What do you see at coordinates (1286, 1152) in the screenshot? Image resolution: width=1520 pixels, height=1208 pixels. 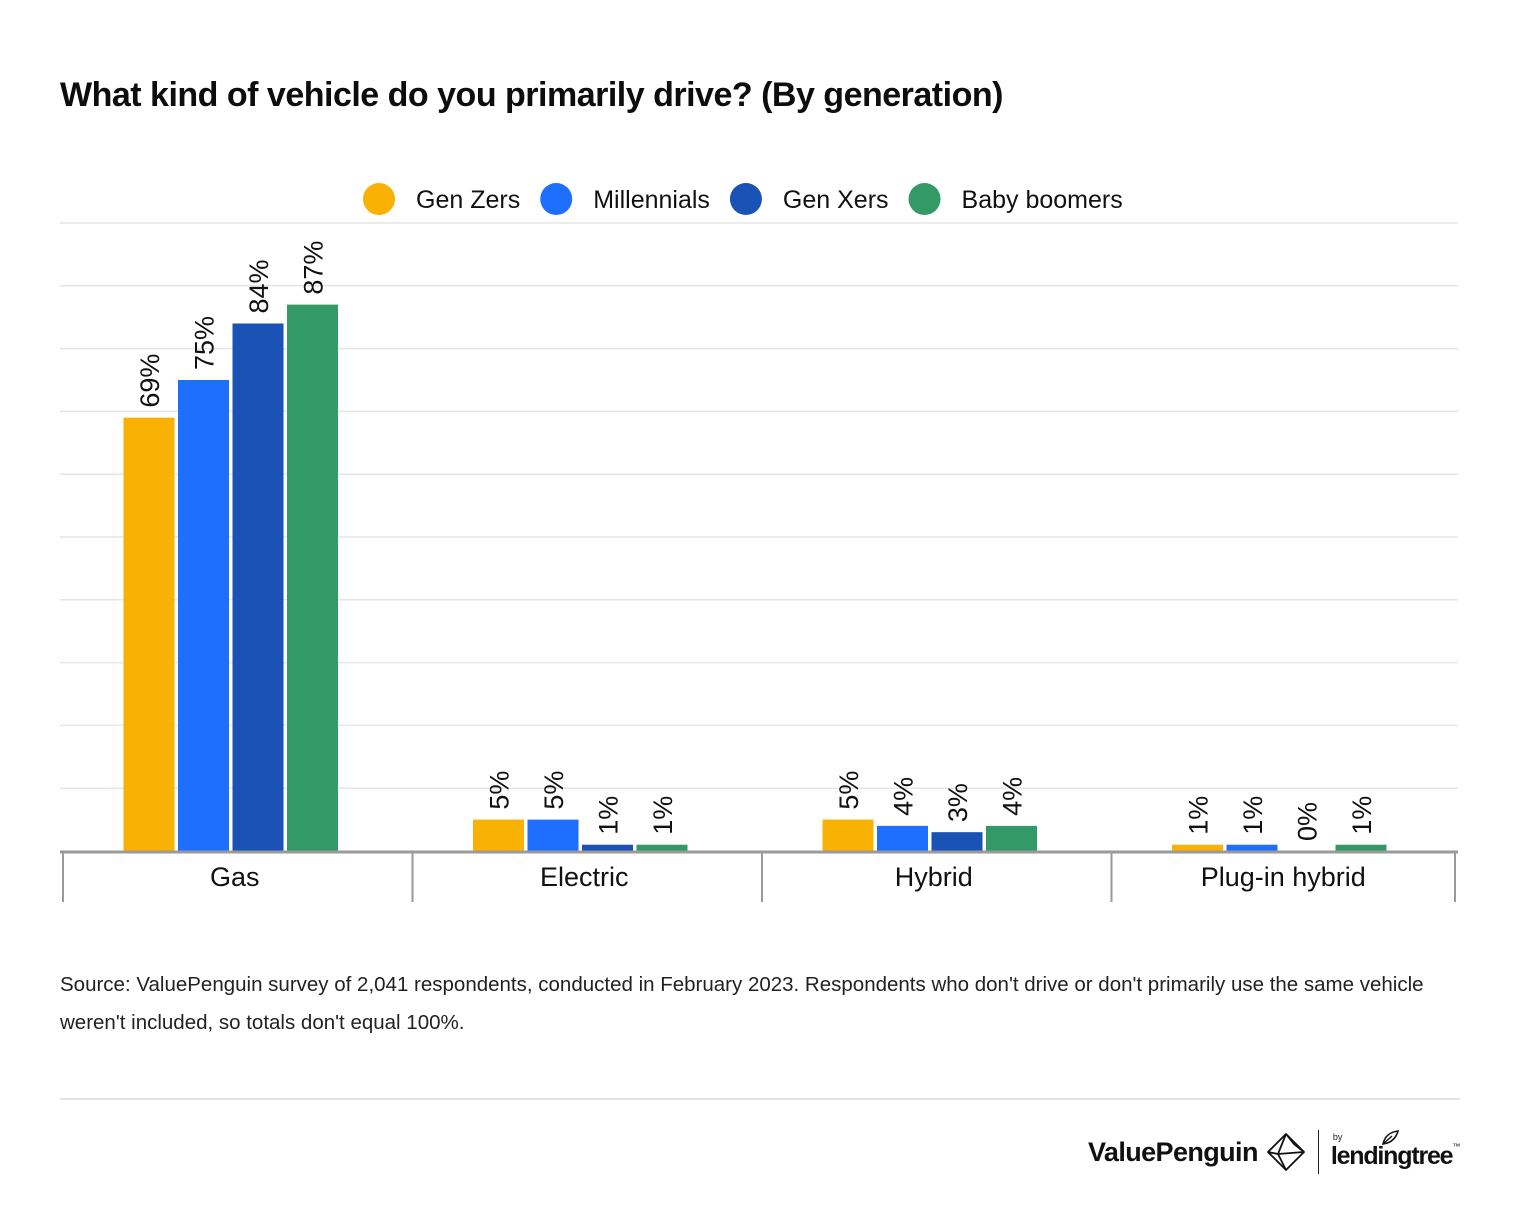 I see `valuepenguin-logo-icon` at bounding box center [1286, 1152].